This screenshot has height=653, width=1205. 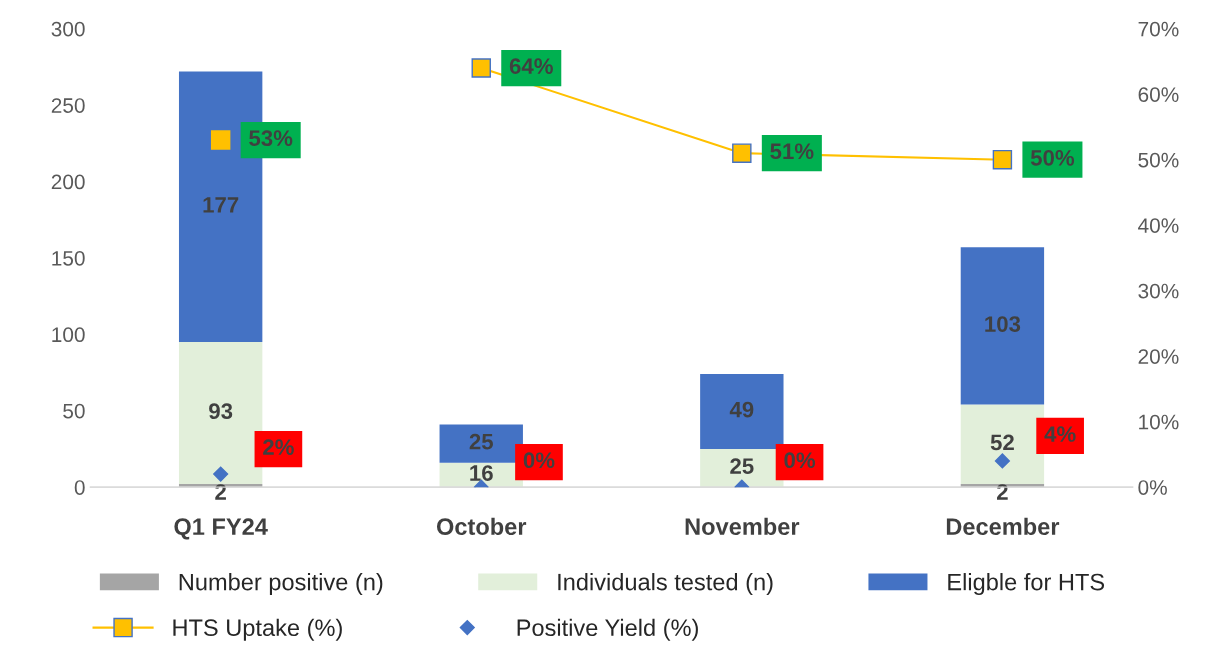 I want to click on data-label: 52, so click(x=1002, y=442).